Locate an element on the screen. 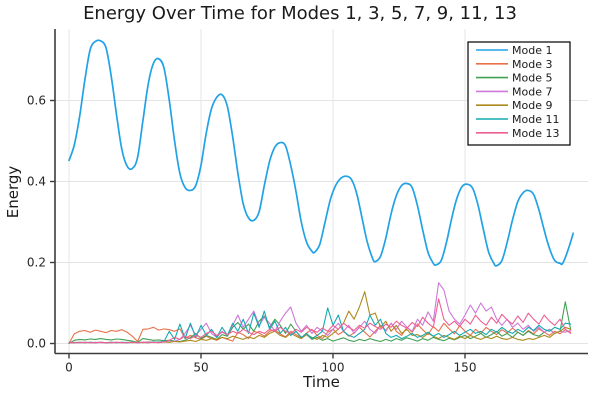  x-tick-label: 50 is located at coordinates (200, 368).